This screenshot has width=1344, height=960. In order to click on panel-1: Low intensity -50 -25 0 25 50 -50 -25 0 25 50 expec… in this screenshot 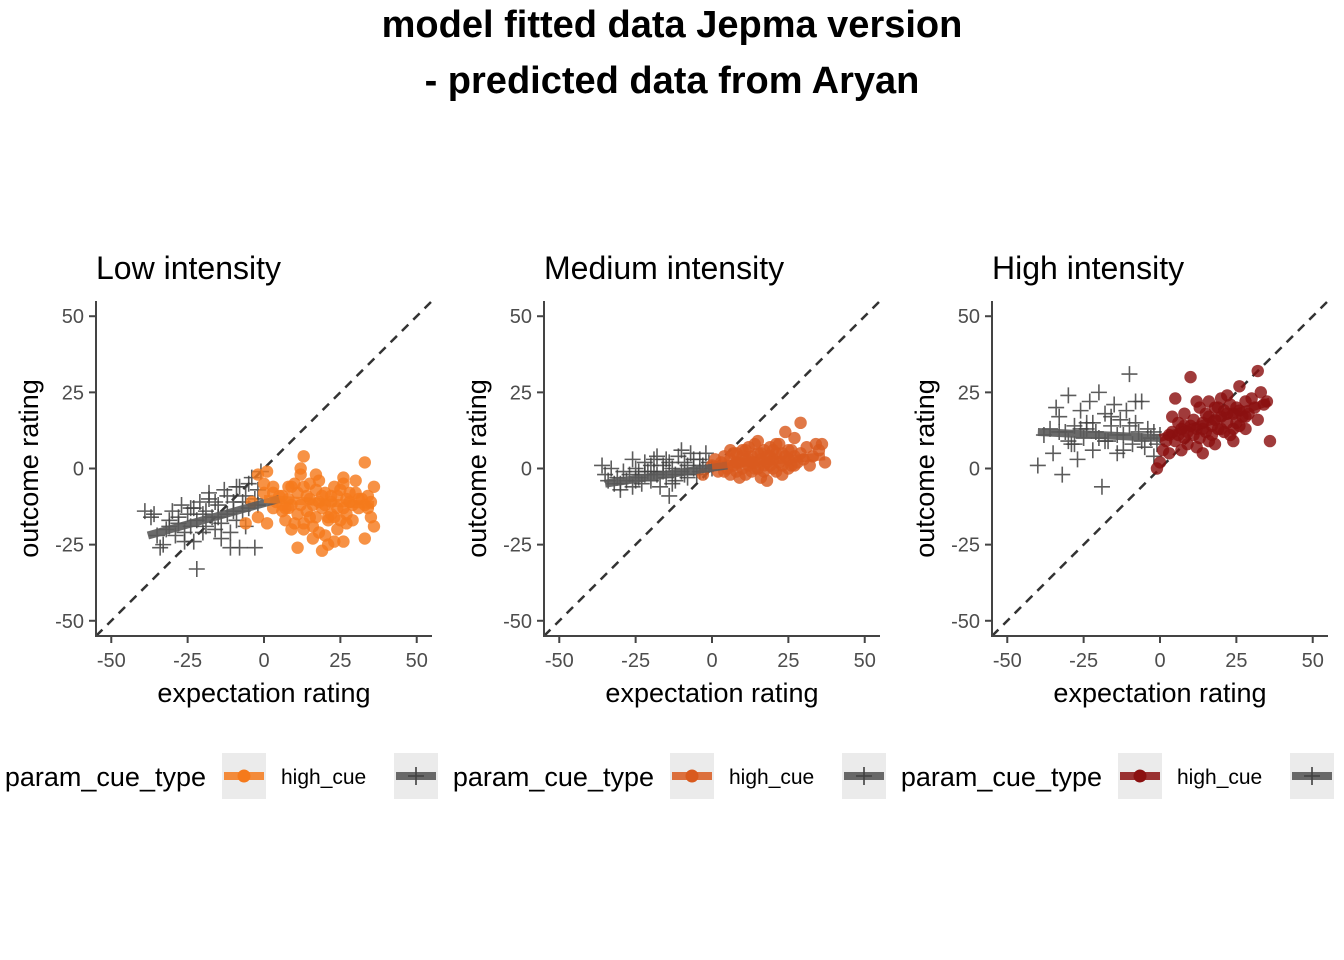, I will do `click(223, 479)`.